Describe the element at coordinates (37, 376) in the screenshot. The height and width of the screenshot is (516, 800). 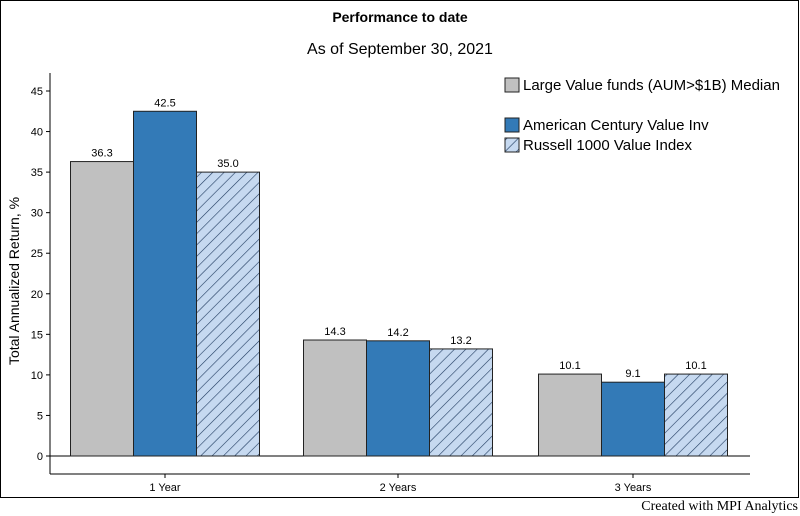
I see `y-tick-label: 10` at that location.